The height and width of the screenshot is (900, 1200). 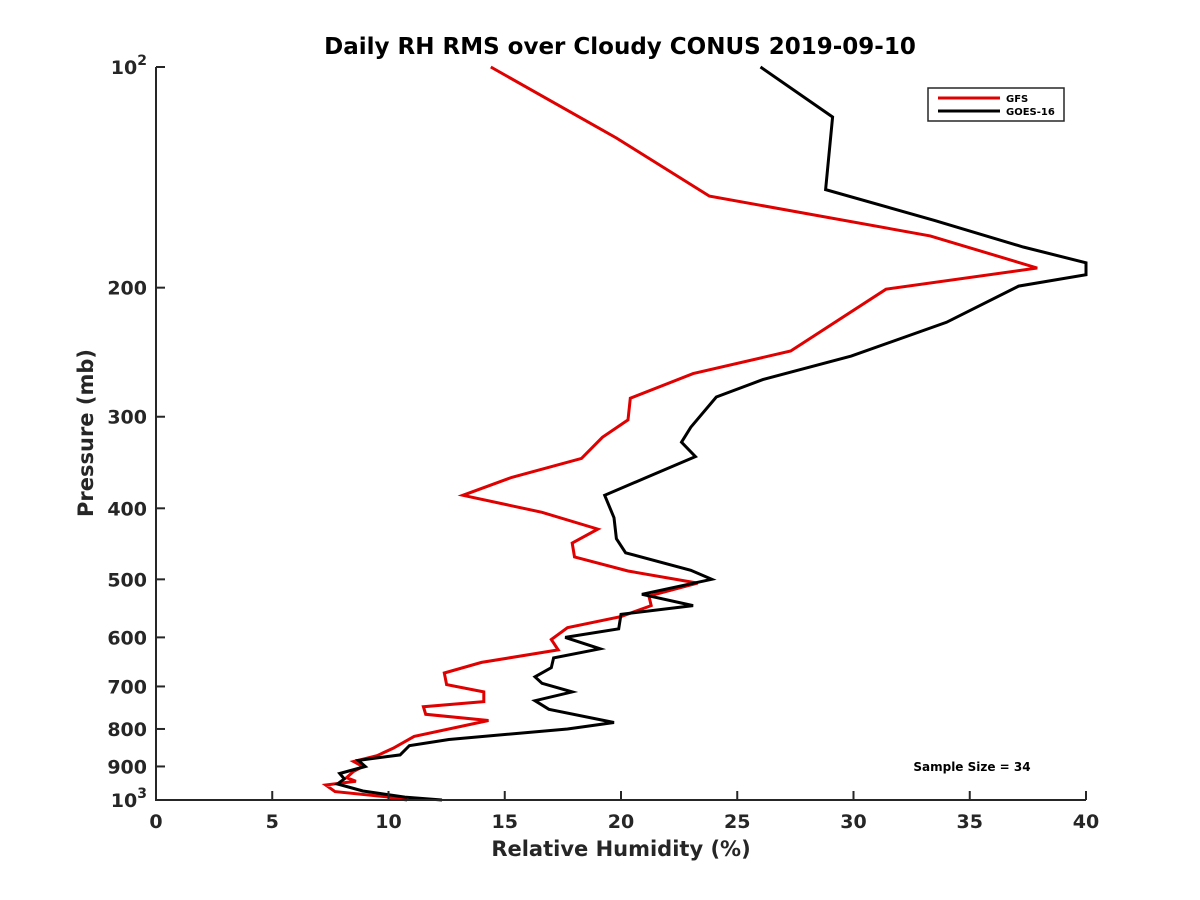 I want to click on x-tick-label: 0, so click(x=155, y=822).